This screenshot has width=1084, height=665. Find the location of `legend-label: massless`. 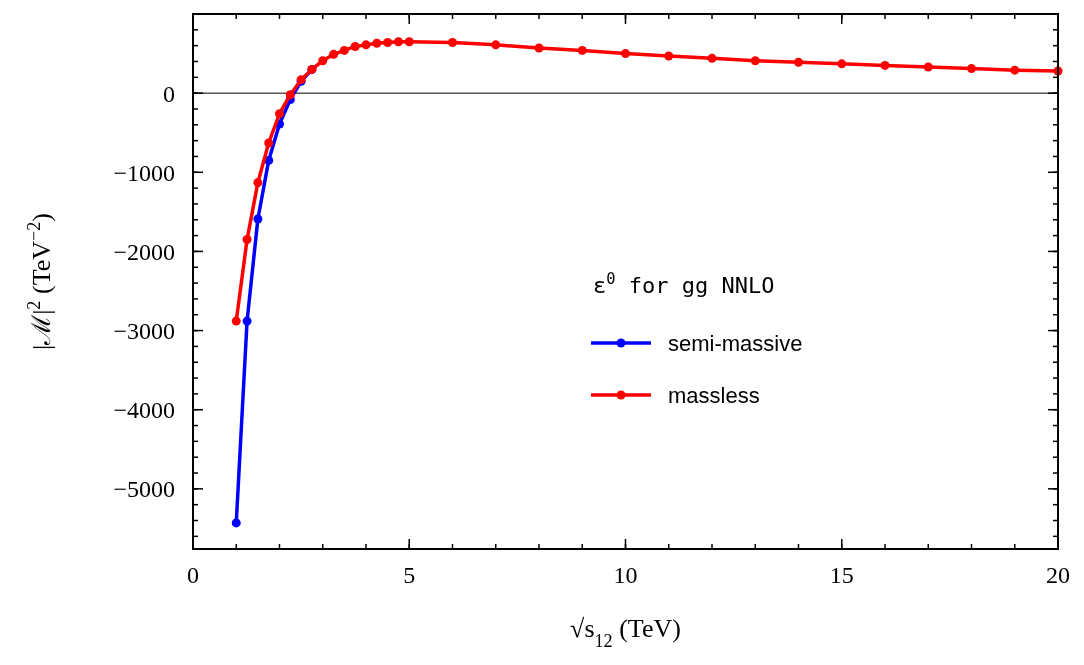

legend-label: massless is located at coordinates (714, 395).